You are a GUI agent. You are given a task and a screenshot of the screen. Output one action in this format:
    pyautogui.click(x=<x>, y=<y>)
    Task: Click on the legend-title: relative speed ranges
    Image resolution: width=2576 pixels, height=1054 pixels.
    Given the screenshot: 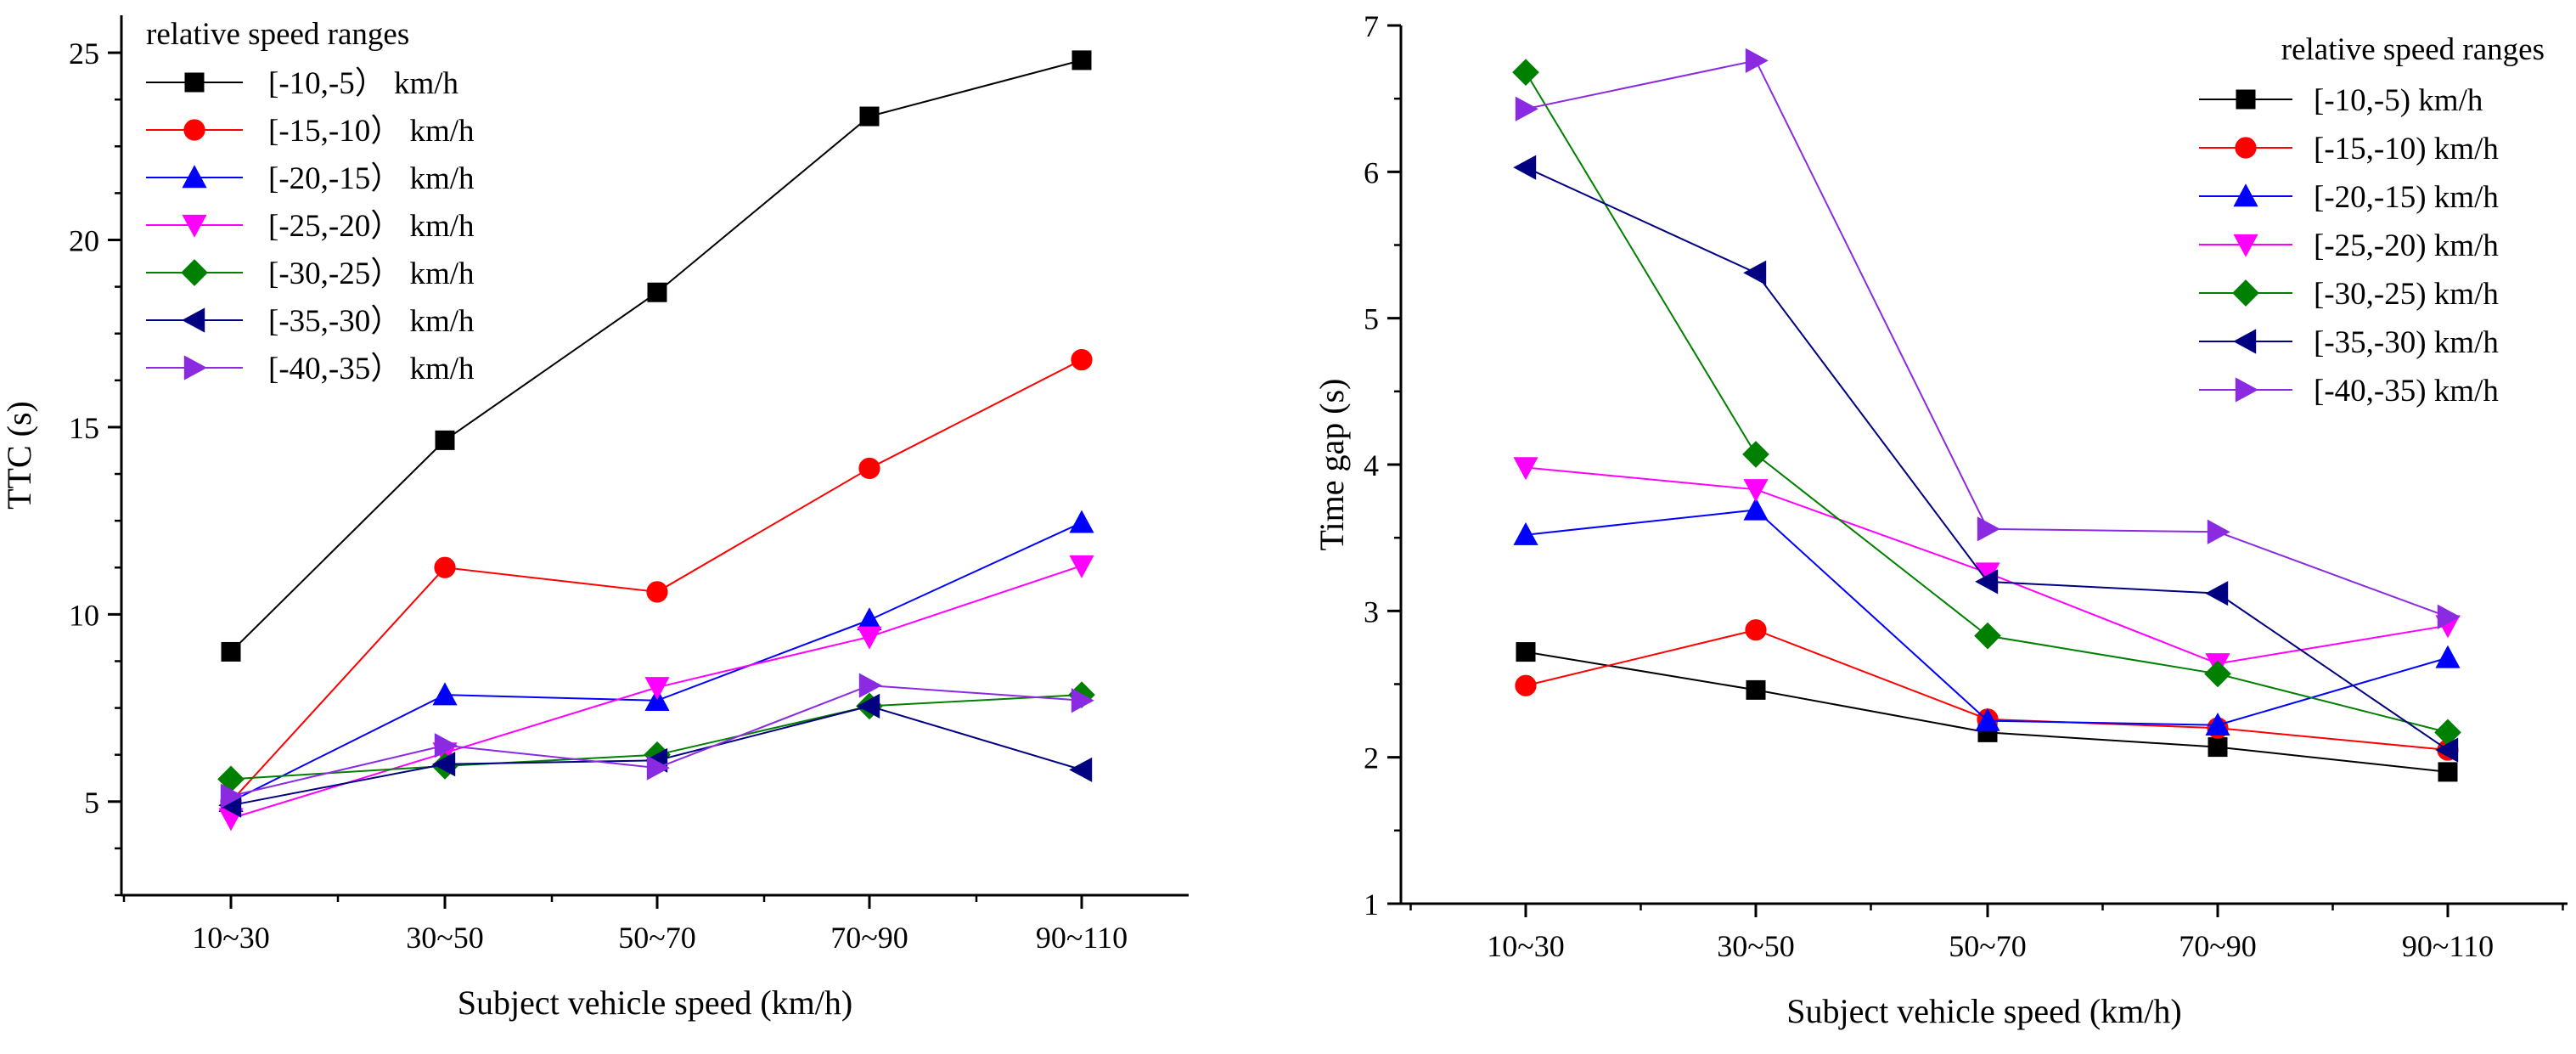 What is the action you would take?
    pyautogui.click(x=277, y=34)
    